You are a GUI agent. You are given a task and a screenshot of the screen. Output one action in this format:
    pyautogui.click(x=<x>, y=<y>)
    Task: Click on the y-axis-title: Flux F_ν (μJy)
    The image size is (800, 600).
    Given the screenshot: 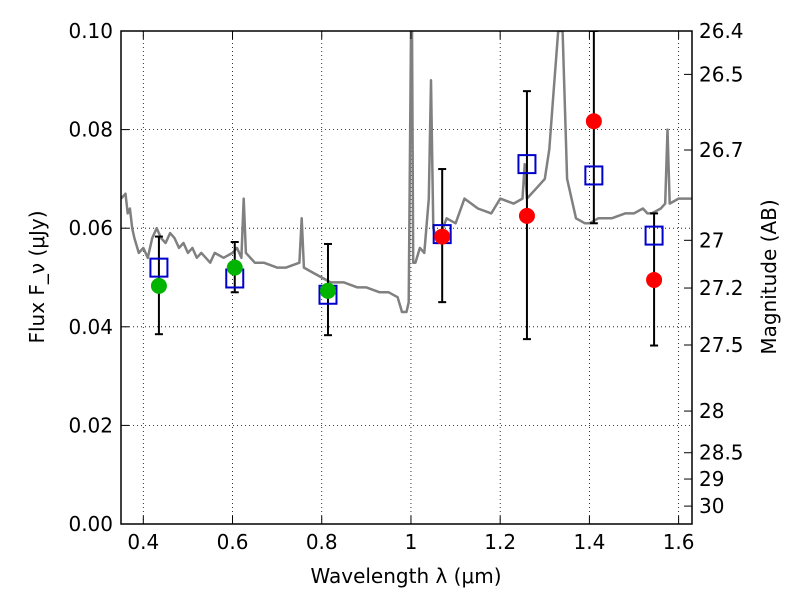 What is the action you would take?
    pyautogui.click(x=37, y=276)
    